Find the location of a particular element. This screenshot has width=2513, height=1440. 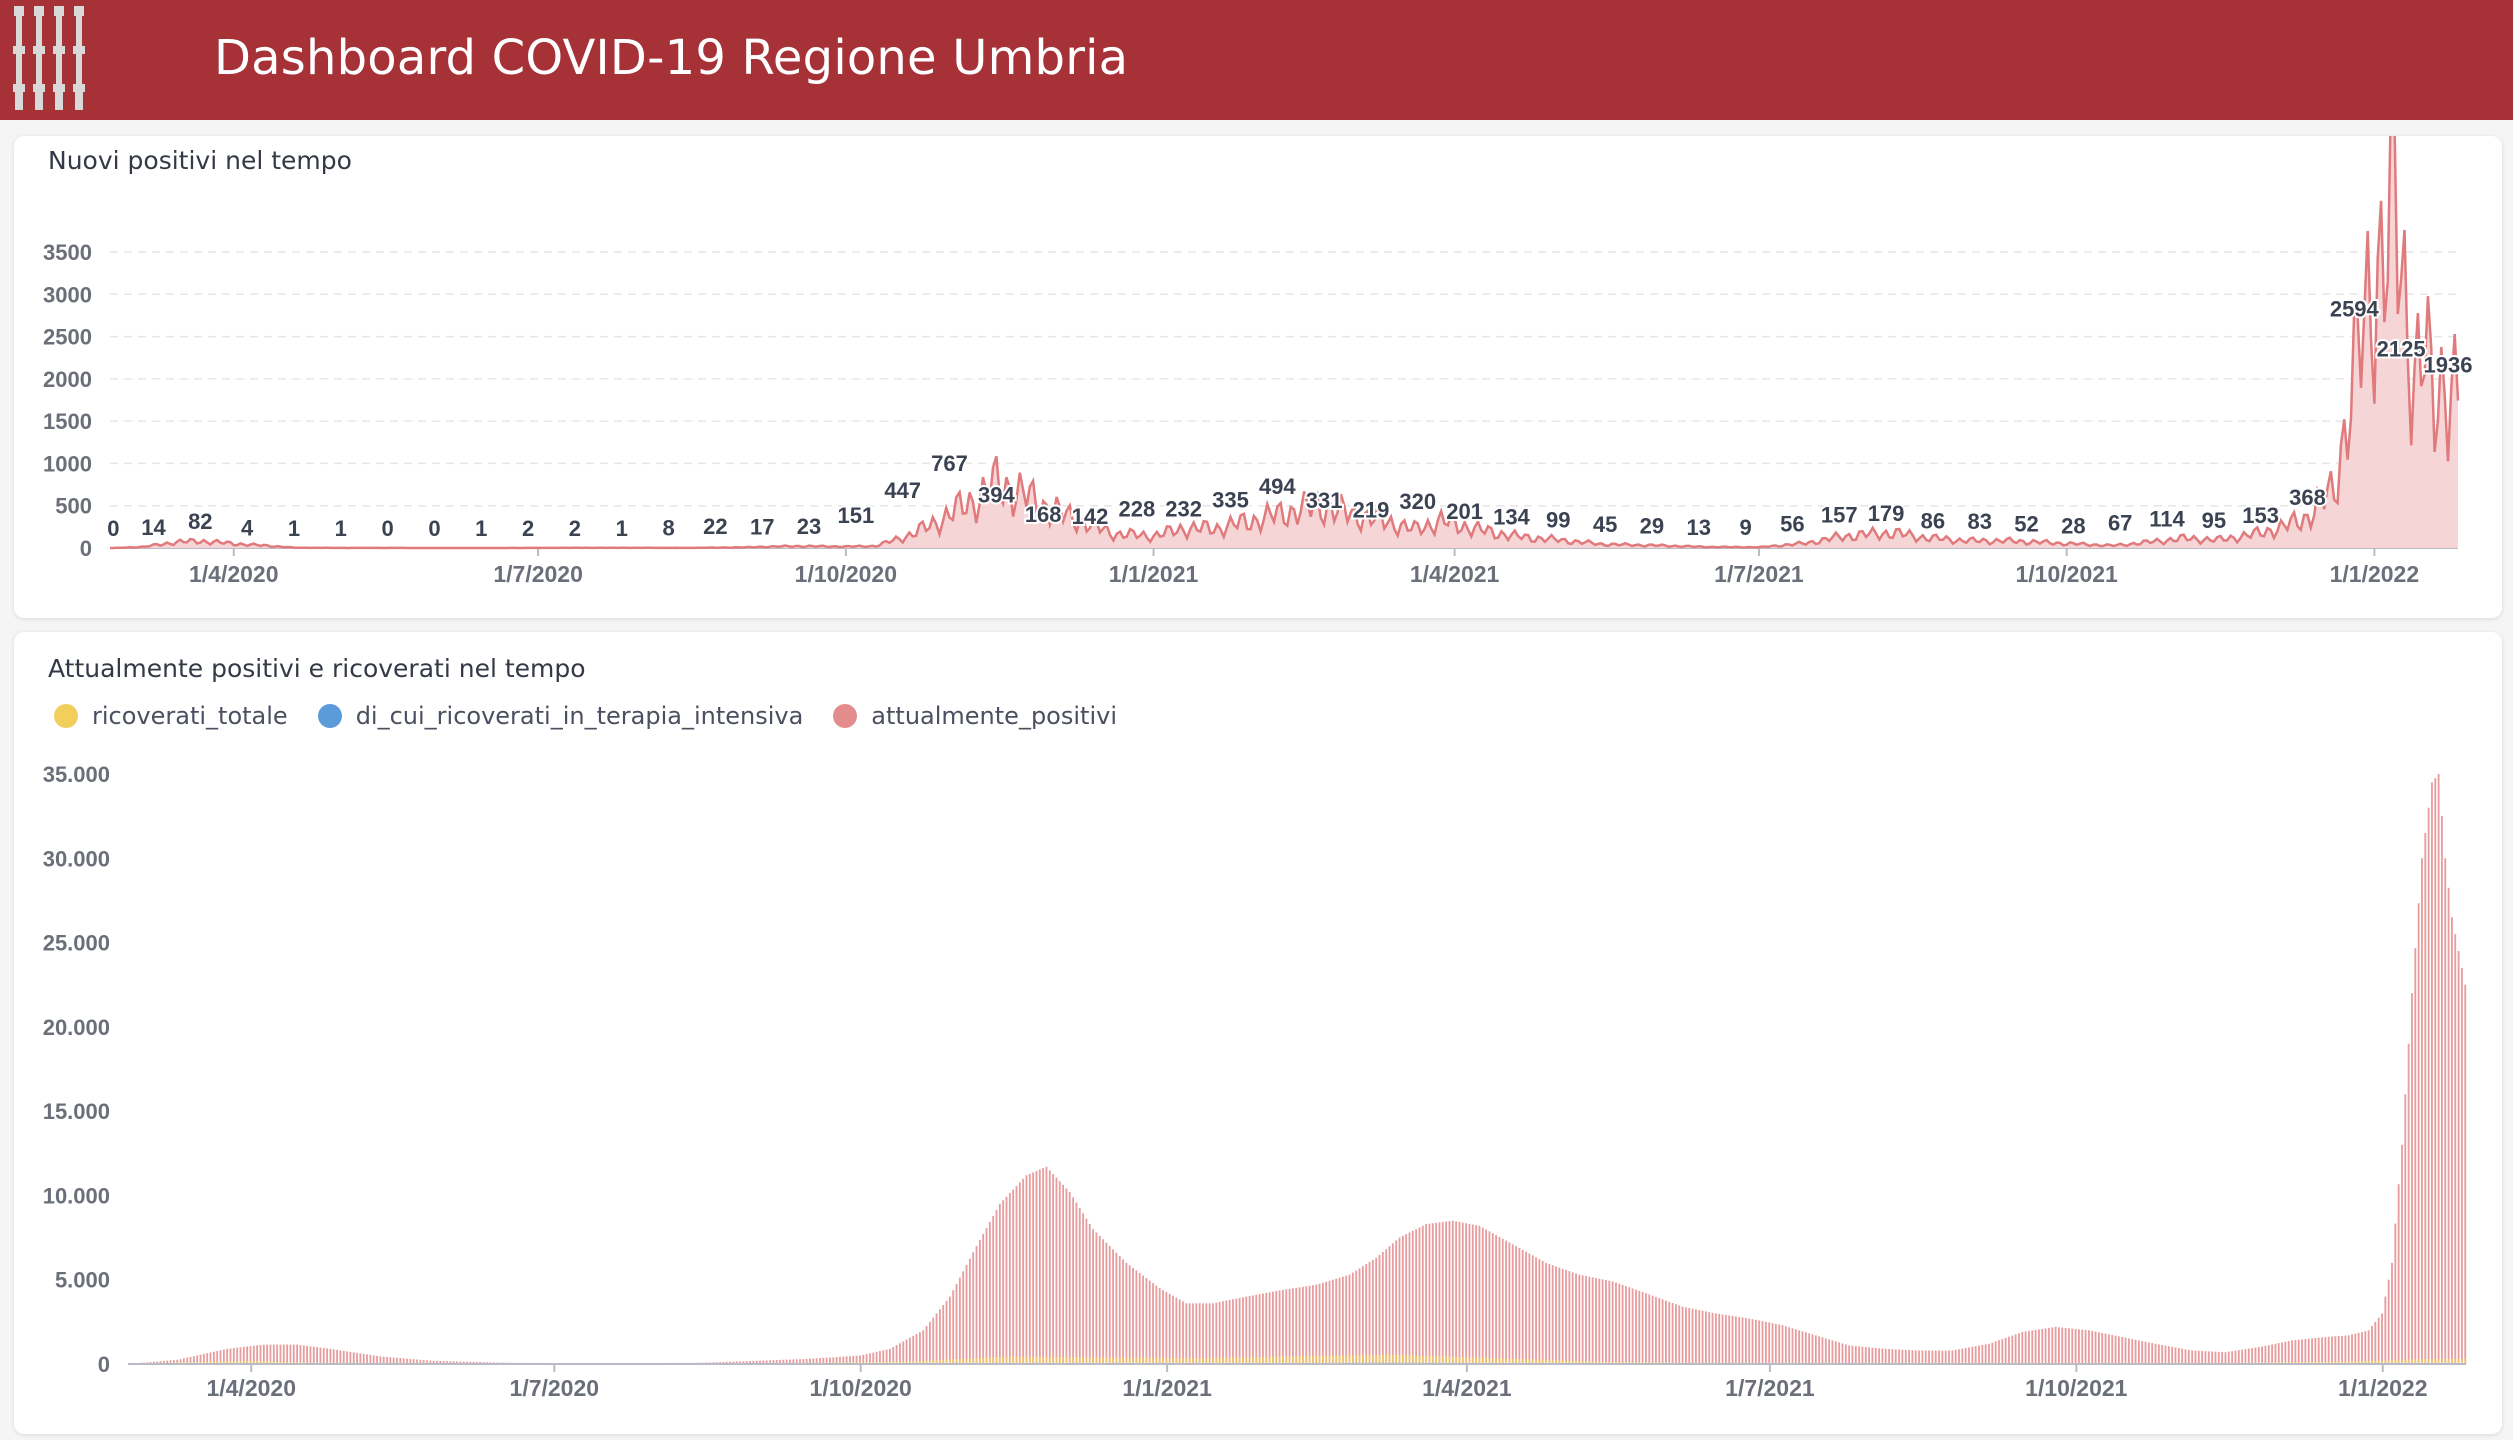

data-label: 0 is located at coordinates (387, 528).